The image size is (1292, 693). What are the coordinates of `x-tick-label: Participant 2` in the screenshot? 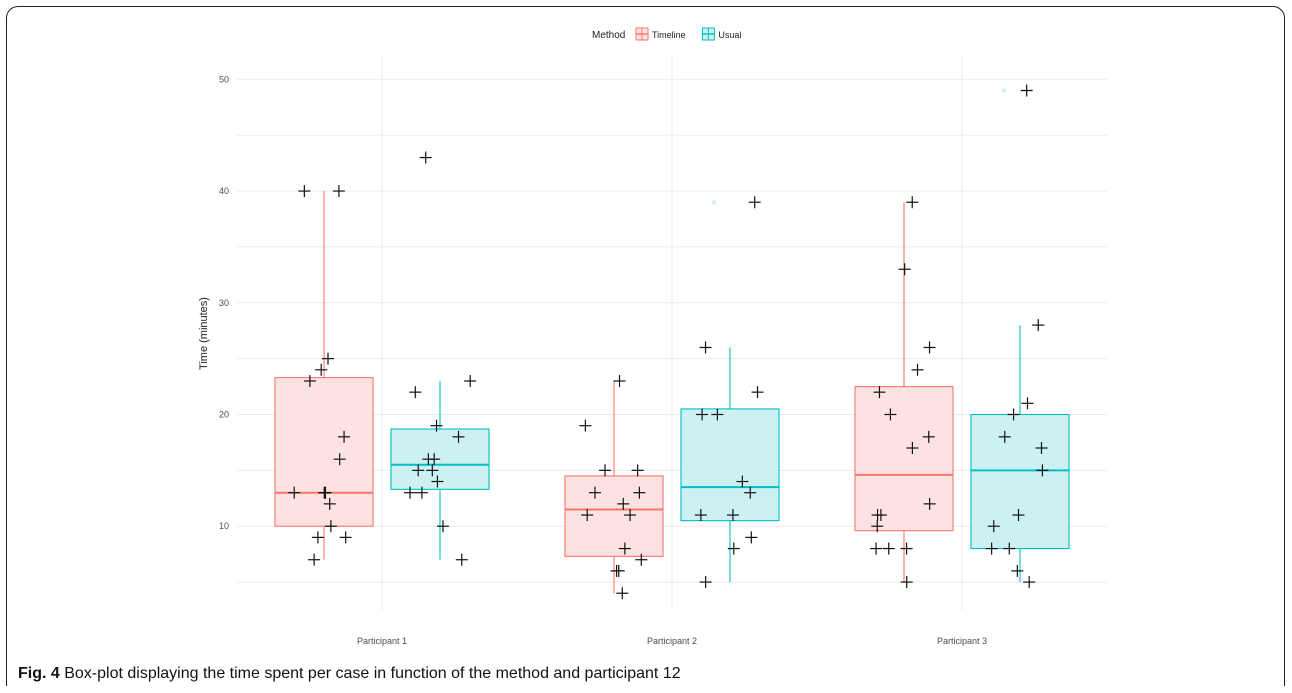 It's located at (672, 641).